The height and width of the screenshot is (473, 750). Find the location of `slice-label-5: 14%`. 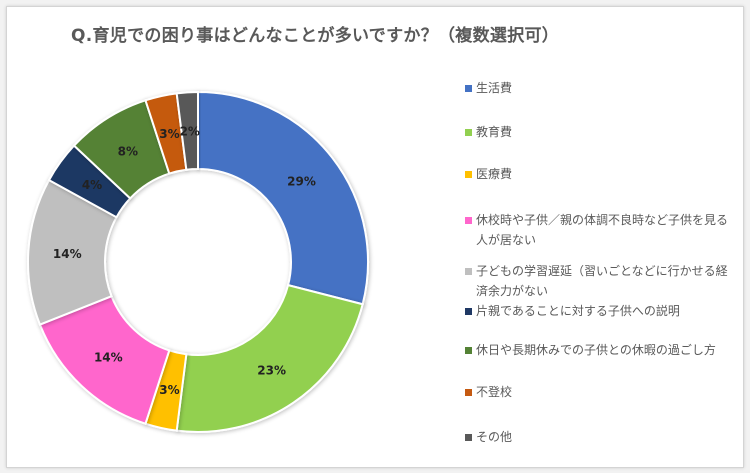

slice-label-5: 14% is located at coordinates (67, 254).